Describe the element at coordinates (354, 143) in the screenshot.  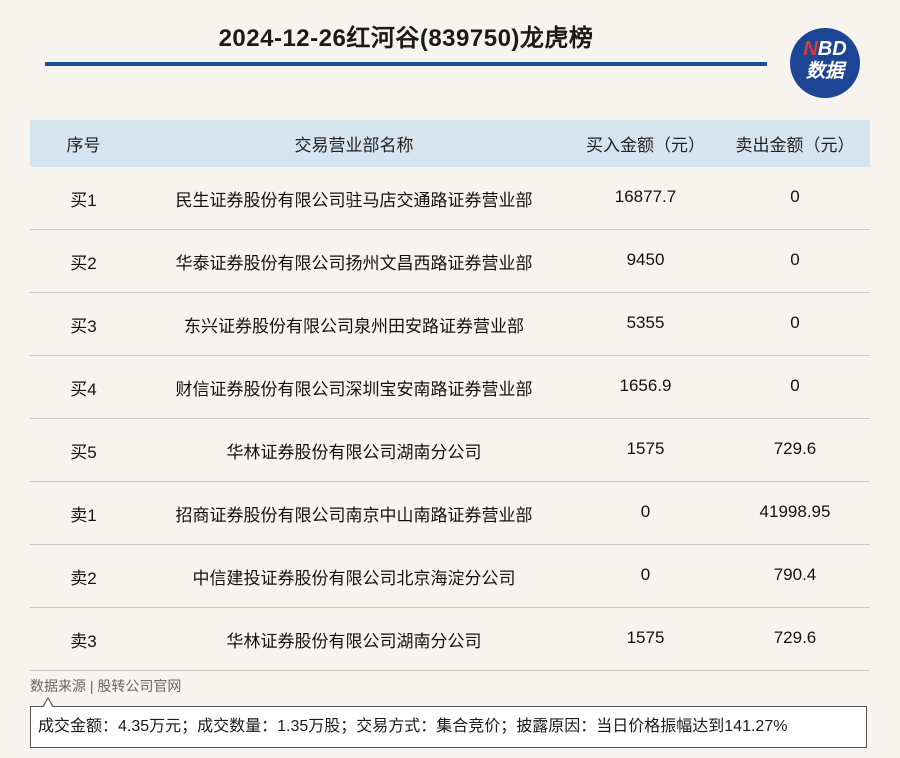
I see `header-branch-name: 交易营业部名称` at that location.